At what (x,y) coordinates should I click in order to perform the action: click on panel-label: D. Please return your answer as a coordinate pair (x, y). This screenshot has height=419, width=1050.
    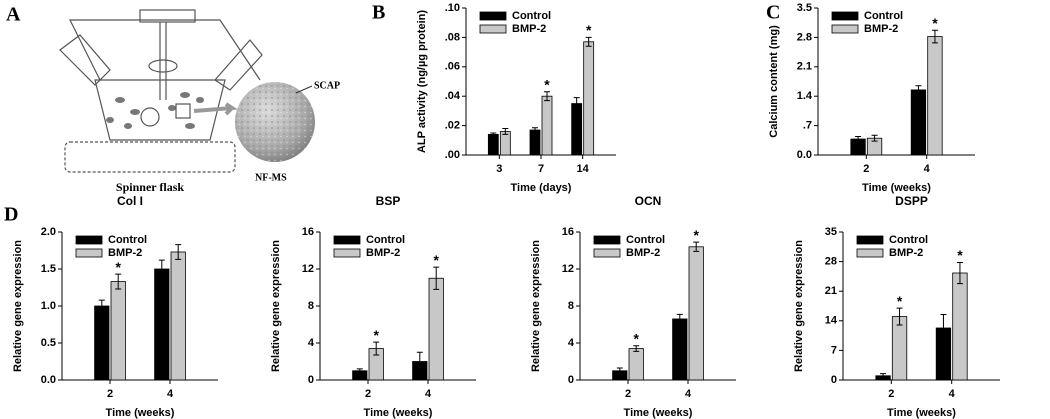
    Looking at the image, I should click on (11, 215).